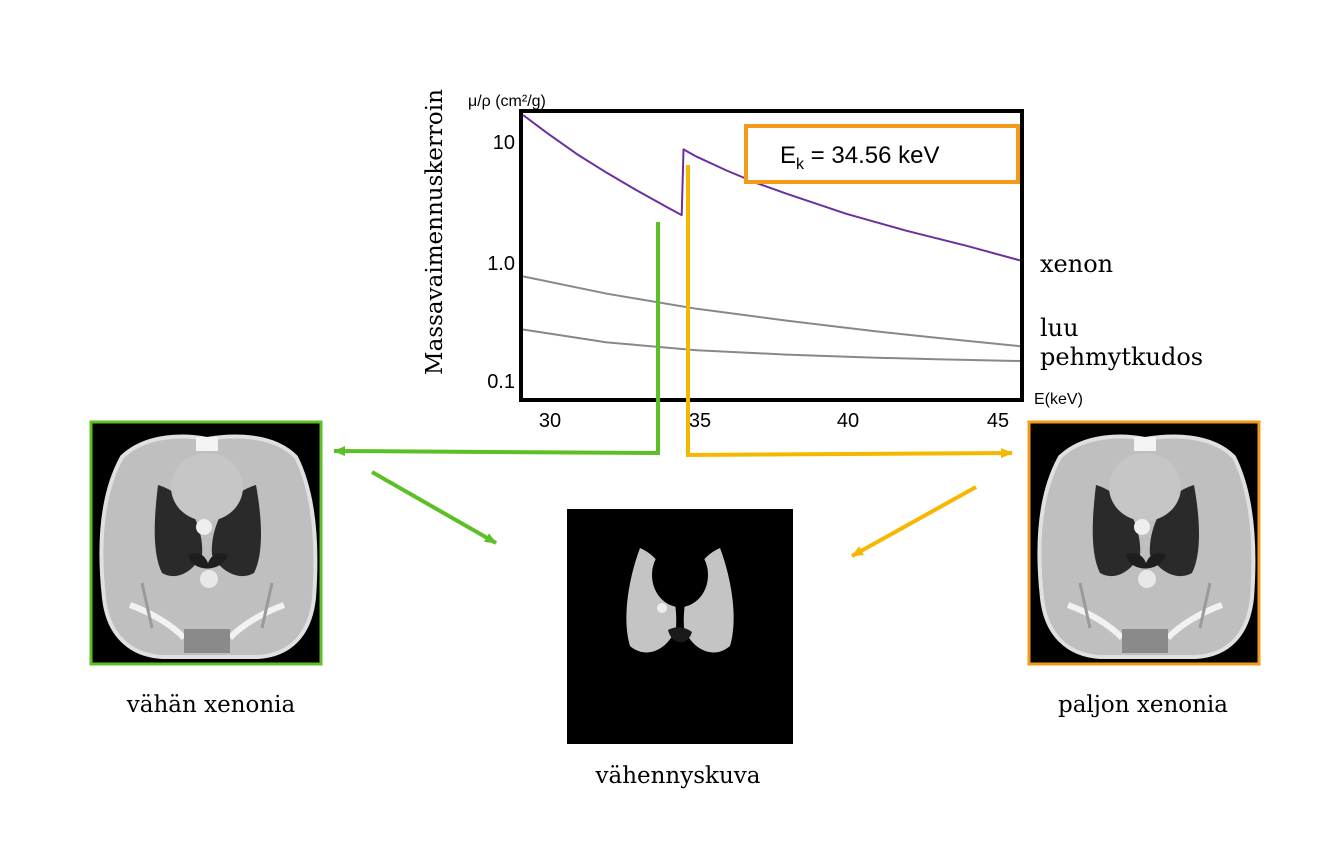 This screenshot has width=1344, height=852. What do you see at coordinates (848, 421) in the screenshot?
I see `x-tick-40: 40` at bounding box center [848, 421].